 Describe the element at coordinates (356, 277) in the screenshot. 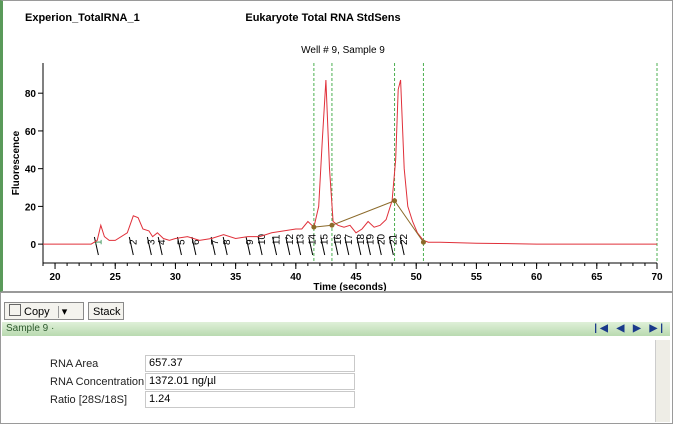

I see `x-tick-label: 45` at that location.